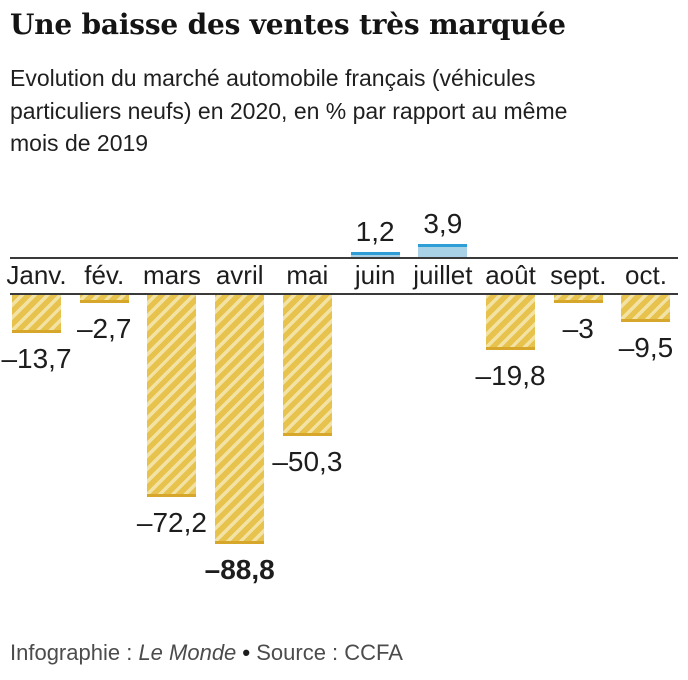  I want to click on axis-baseline, so click(344, 294).